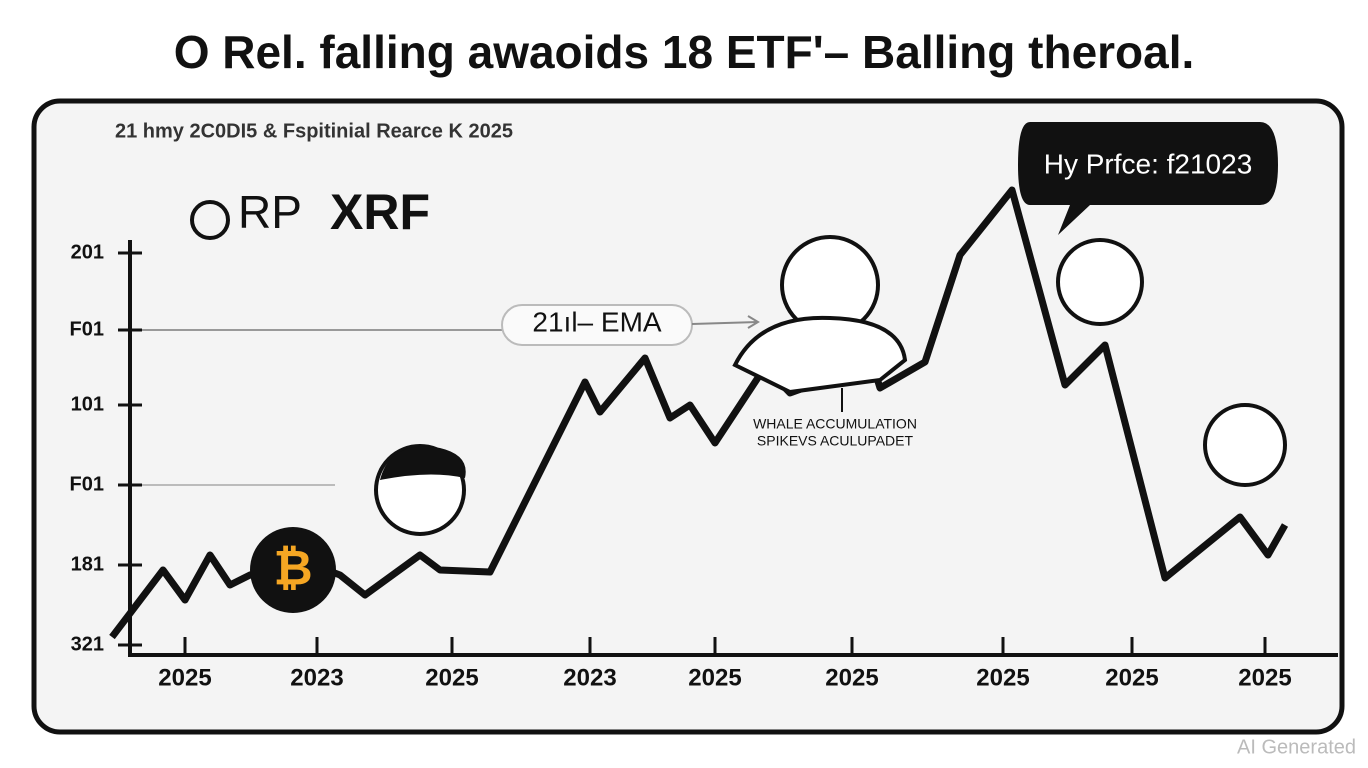  What do you see at coordinates (87, 404) in the screenshot?
I see `y-tick-label: 101` at bounding box center [87, 404].